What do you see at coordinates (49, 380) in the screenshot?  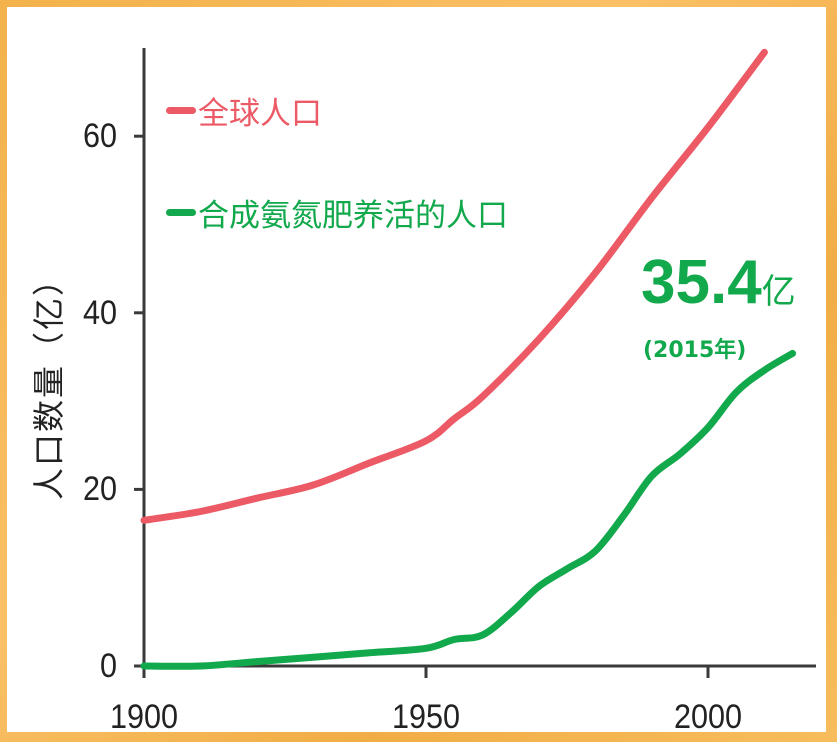 I see `y-axis-label: 人口数量（亿）` at bounding box center [49, 380].